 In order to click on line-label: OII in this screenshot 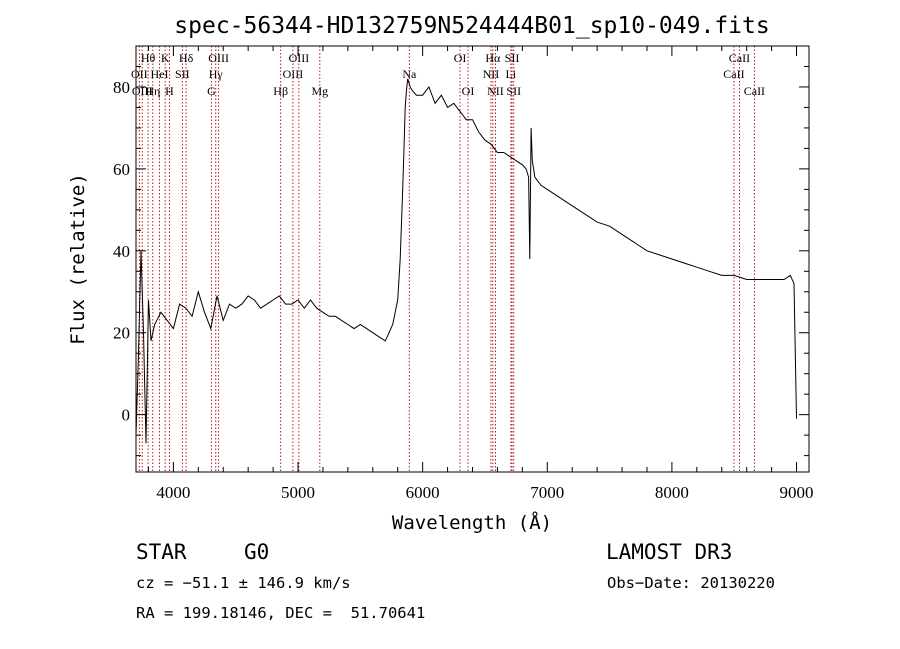, I will do `click(139, 74)`.